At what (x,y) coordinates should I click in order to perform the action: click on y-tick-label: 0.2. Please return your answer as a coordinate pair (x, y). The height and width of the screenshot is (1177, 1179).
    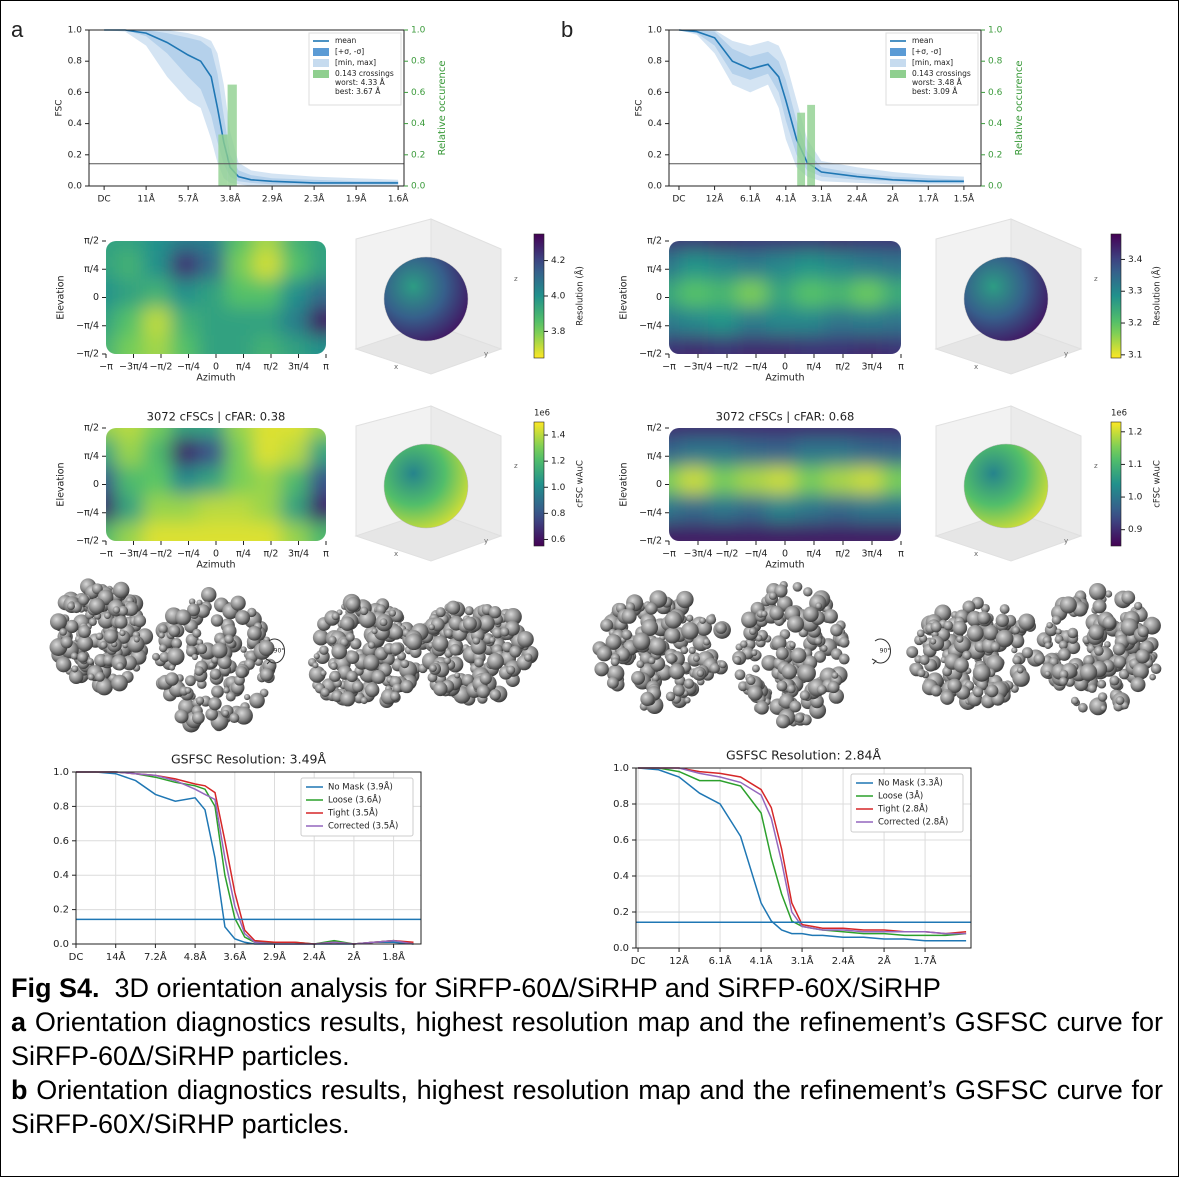
    Looking at the image, I should click on (75, 155).